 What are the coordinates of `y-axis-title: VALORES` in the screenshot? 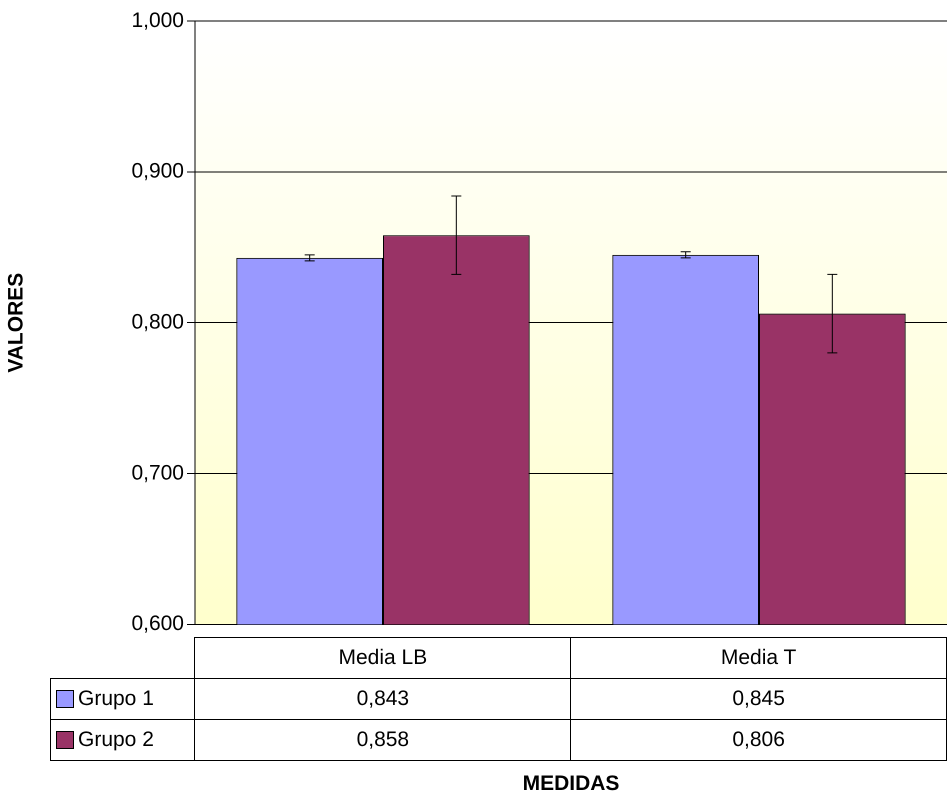 It's located at (16, 322).